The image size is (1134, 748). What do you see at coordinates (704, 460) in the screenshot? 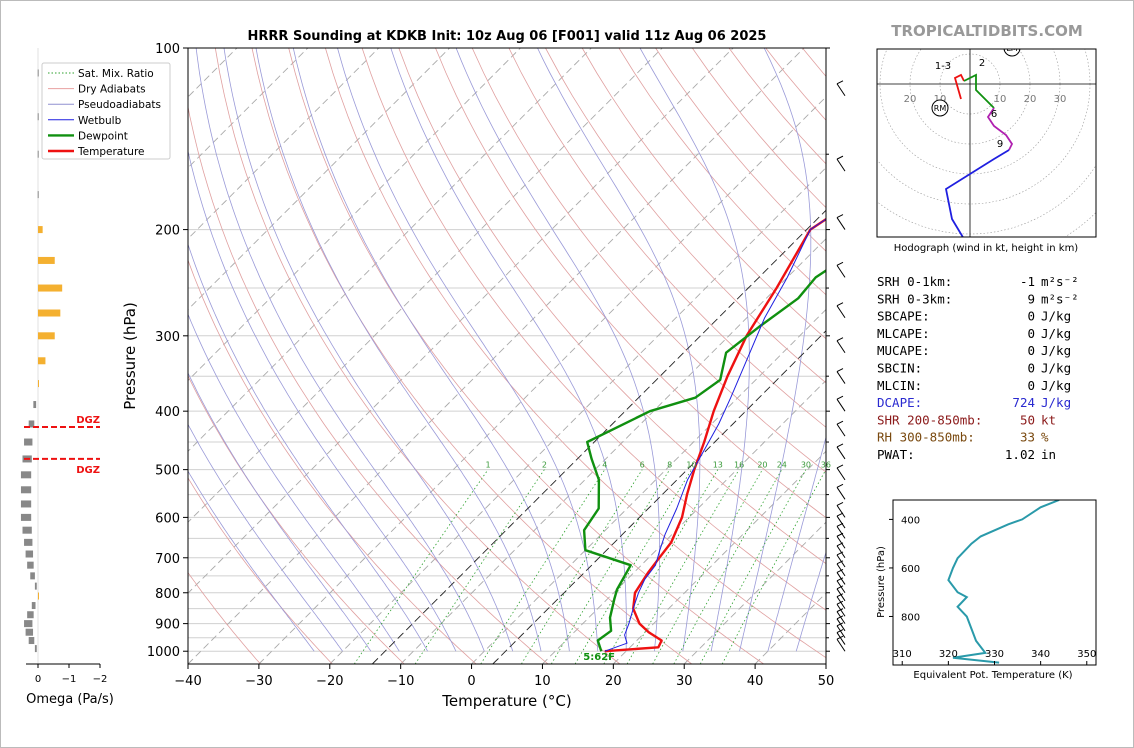
I see `dewpoint-profile-line` at bounding box center [704, 460].